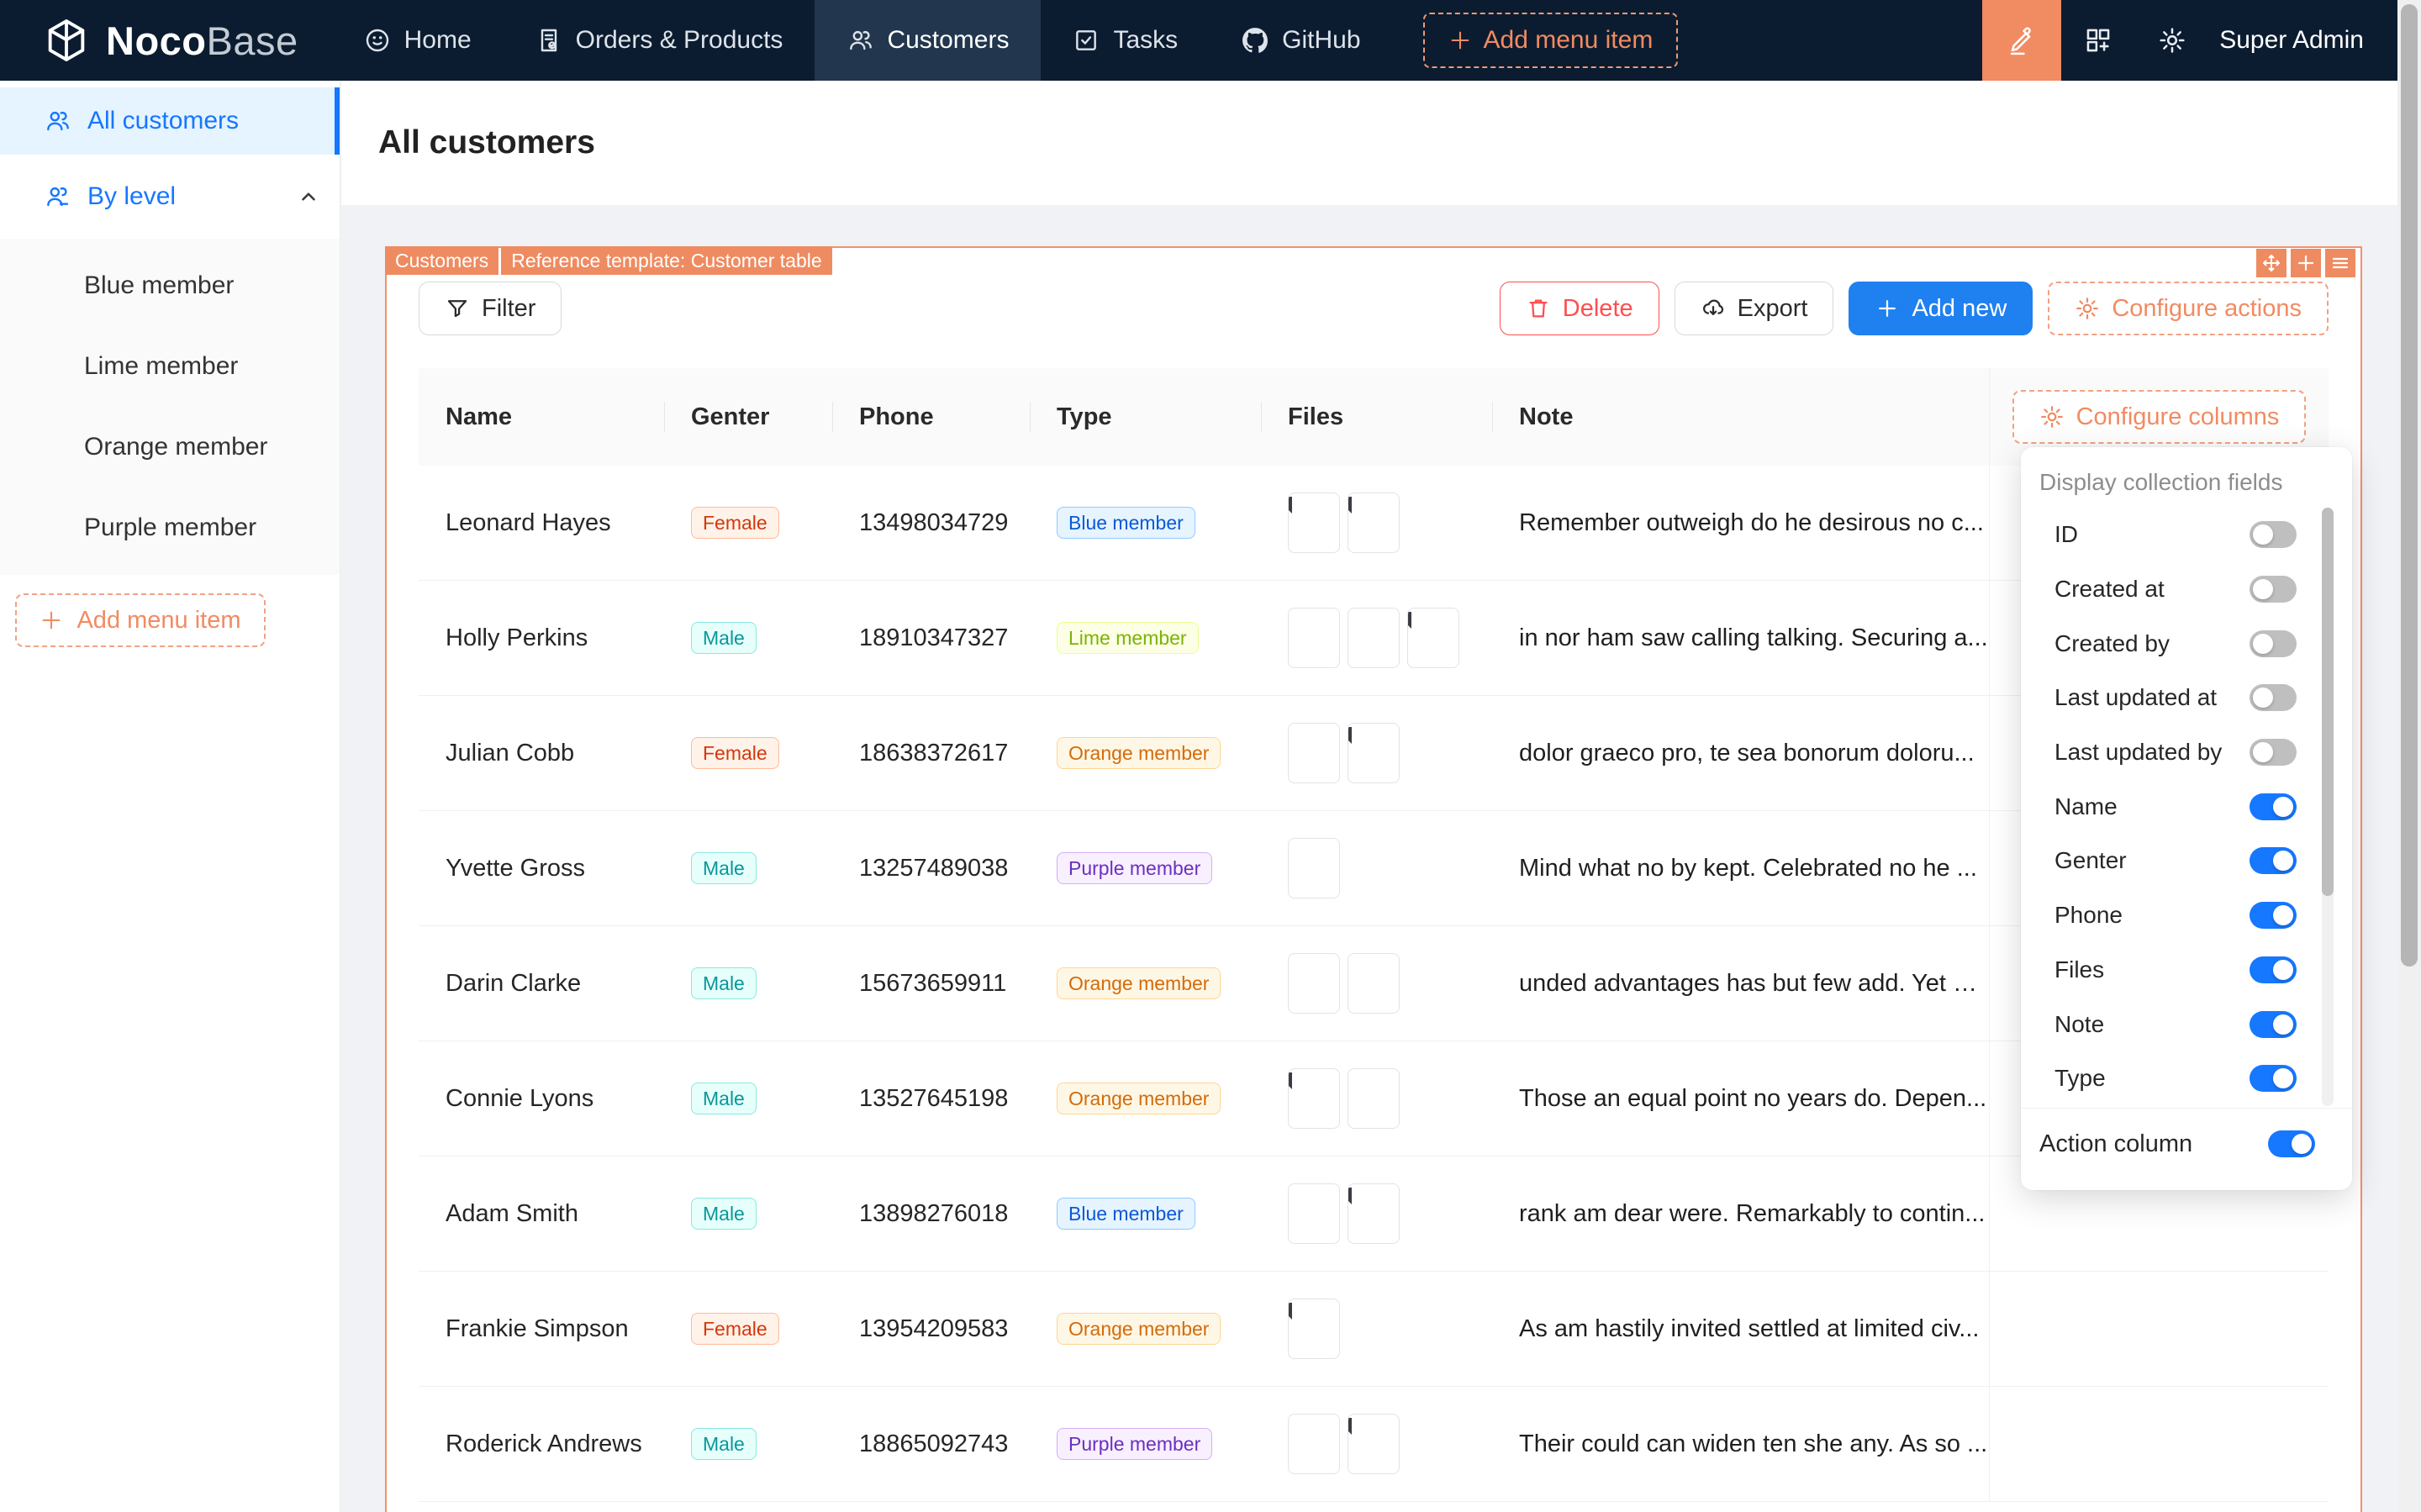  I want to click on field-toggle-name: Name, so click(2186, 806).